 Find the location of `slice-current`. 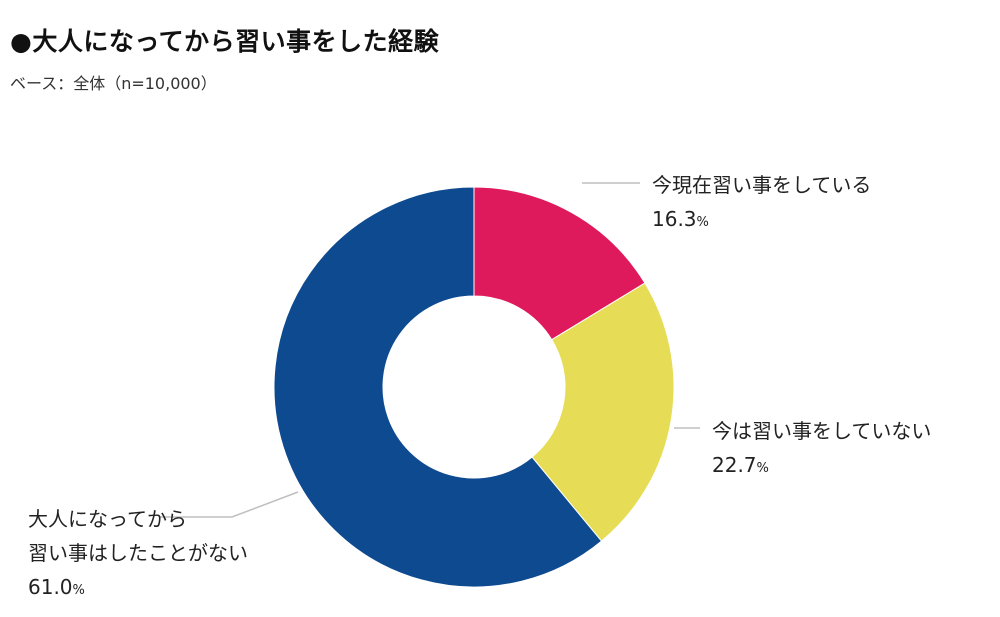

slice-current is located at coordinates (559, 263).